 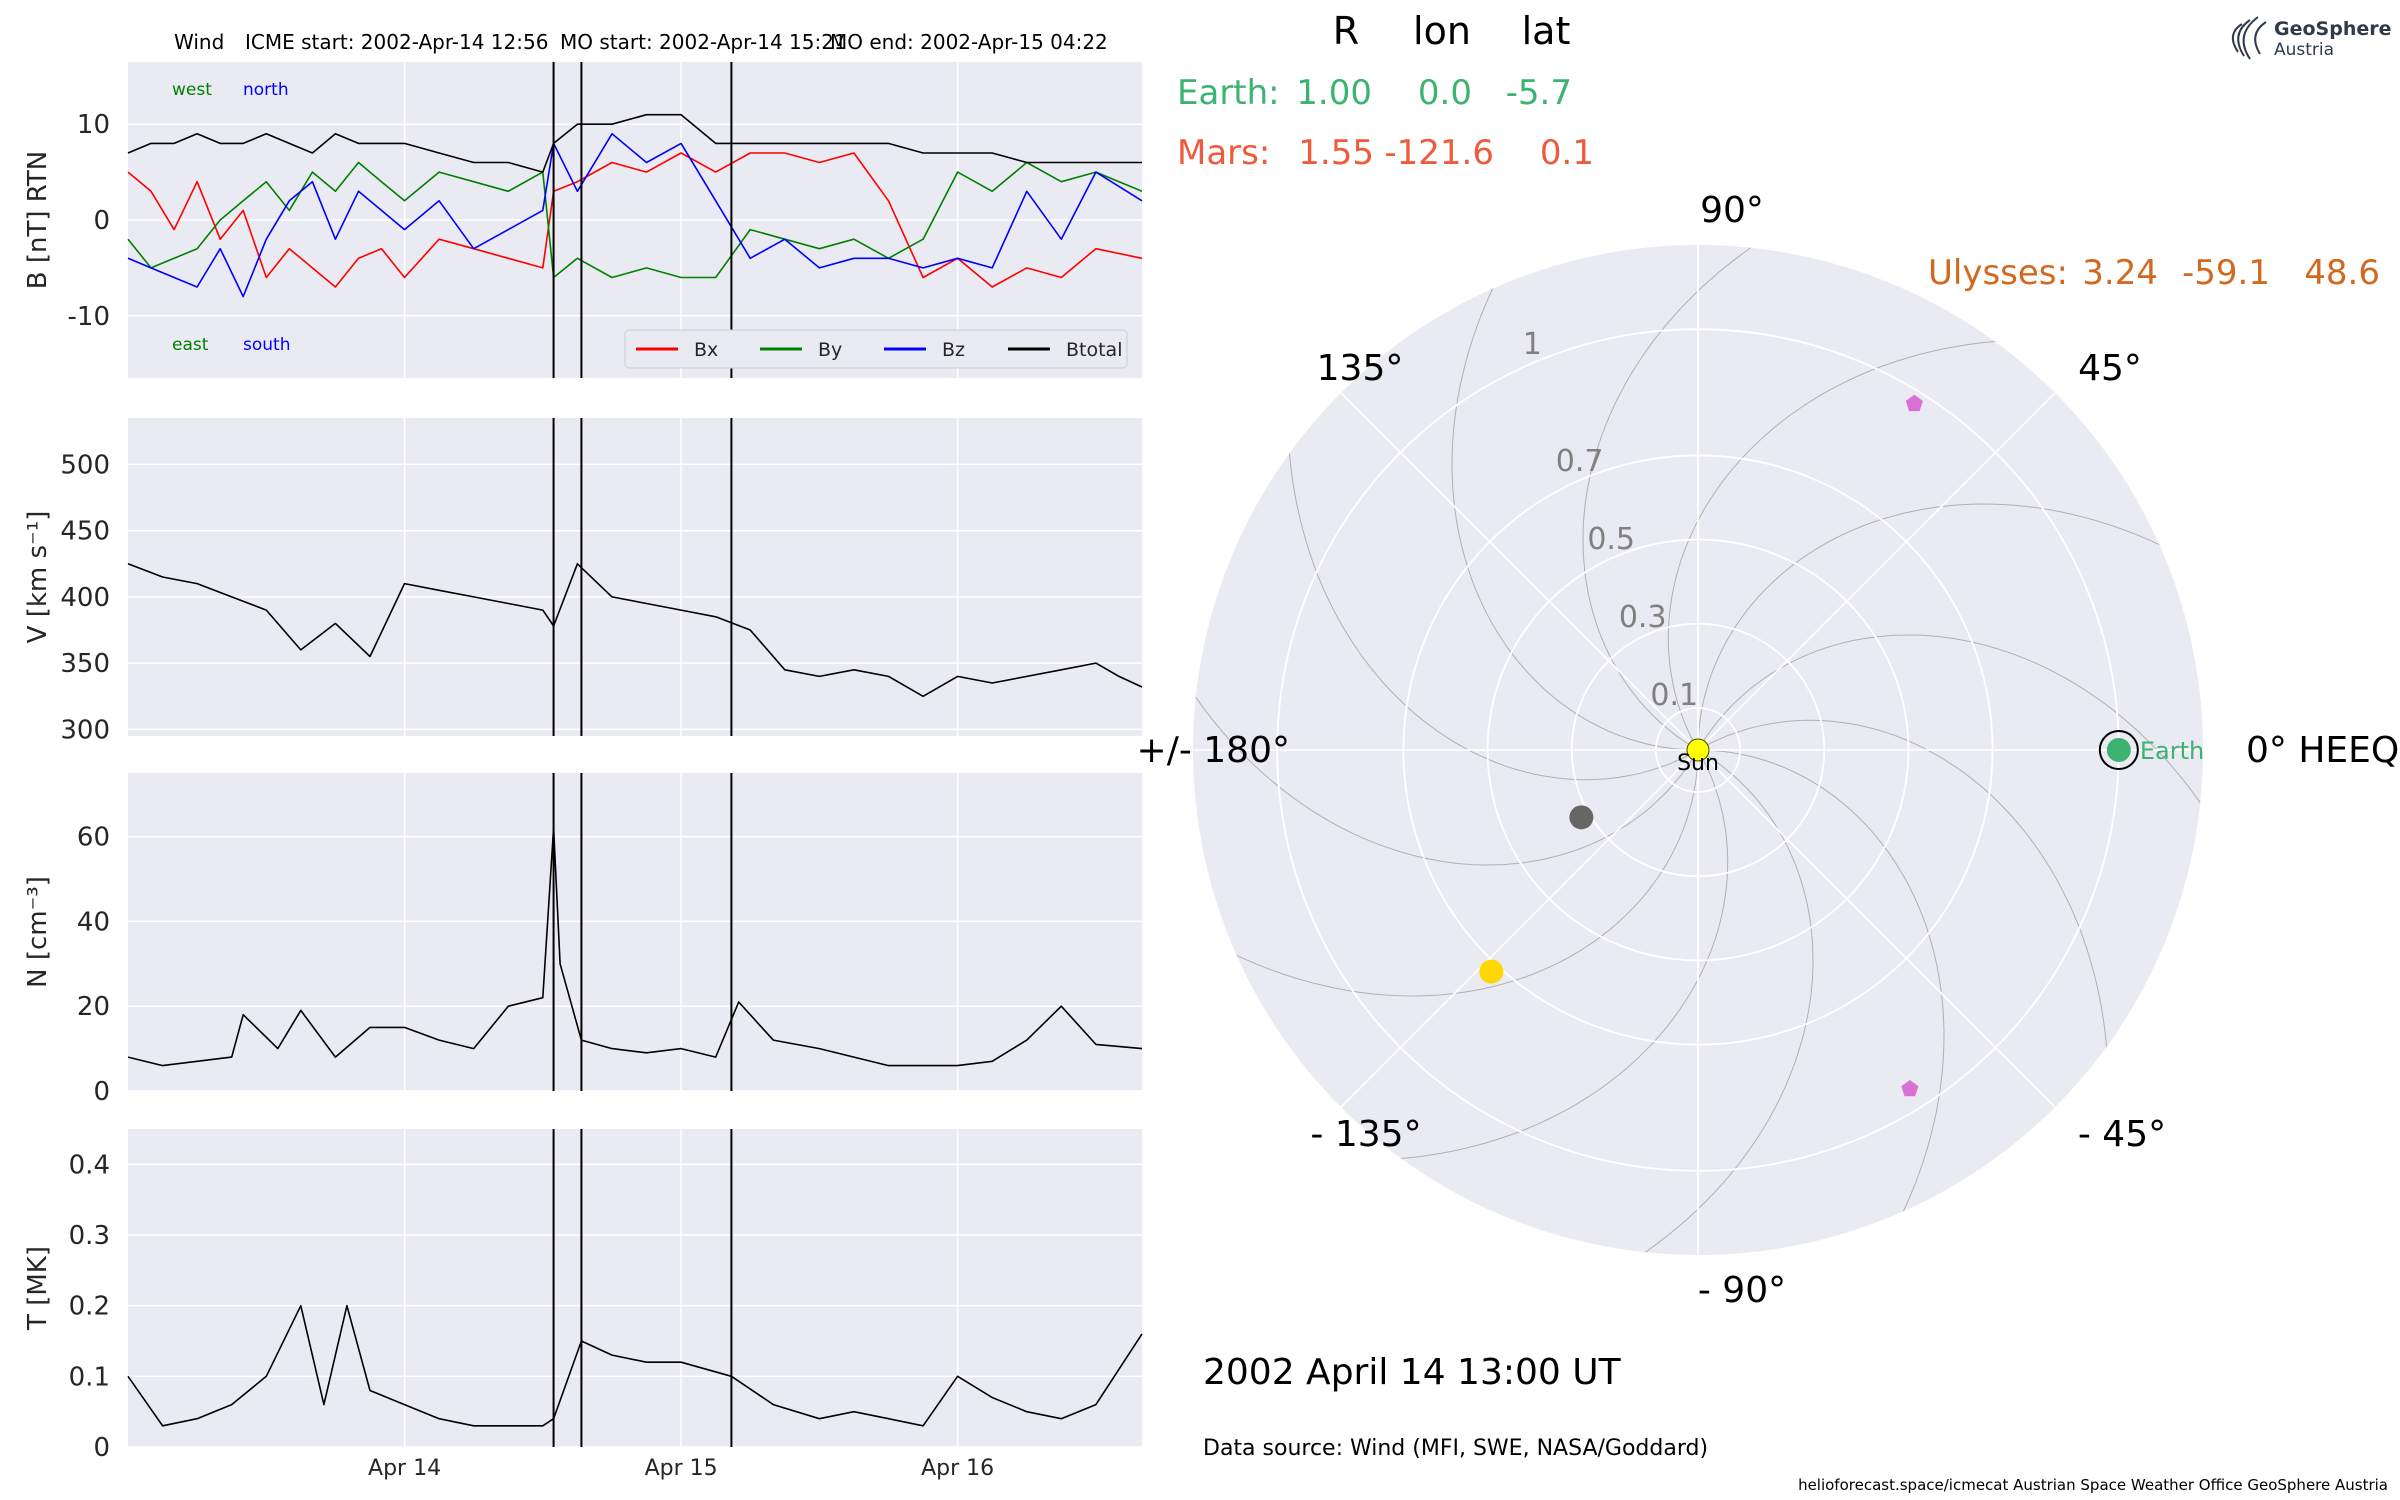 I want to click on legend: Bx By Bz Btotal, so click(x=876, y=349).